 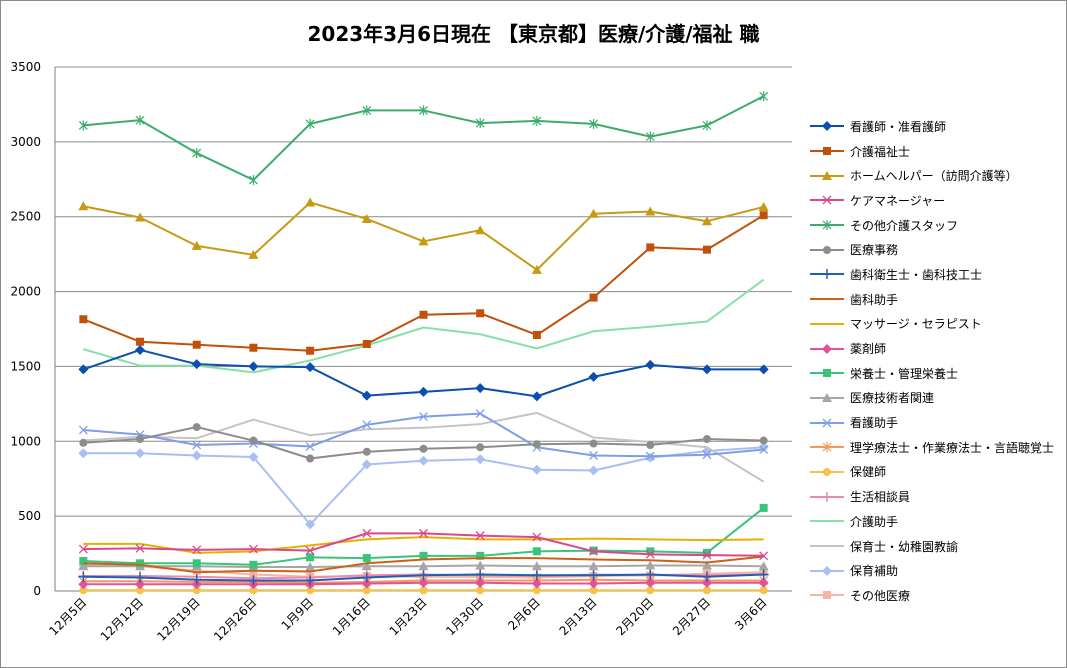 What do you see at coordinates (578, 616) in the screenshot?
I see `x-tick-label: 2月13日` at bounding box center [578, 616].